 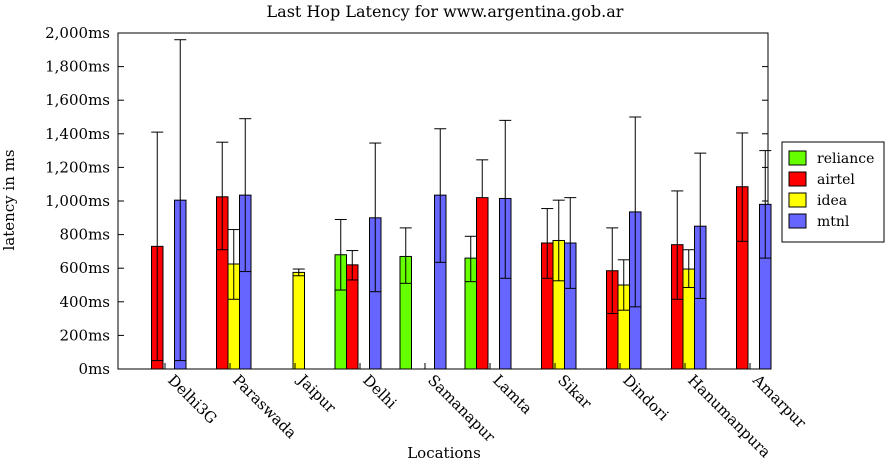 I want to click on x-tick-label: Delhi3G, so click(x=192, y=399).